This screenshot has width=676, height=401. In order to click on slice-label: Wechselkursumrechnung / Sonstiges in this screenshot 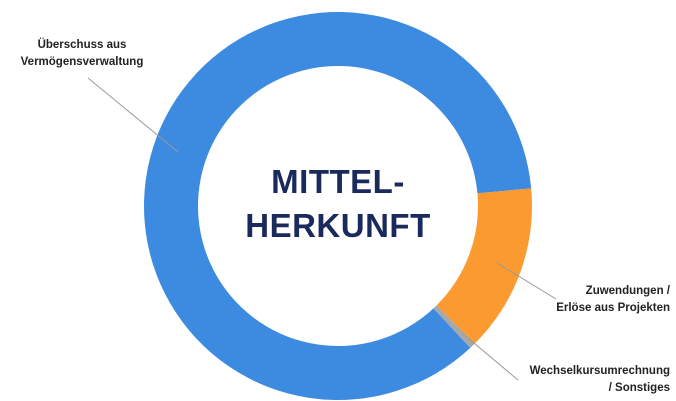, I will do `click(599, 379)`.